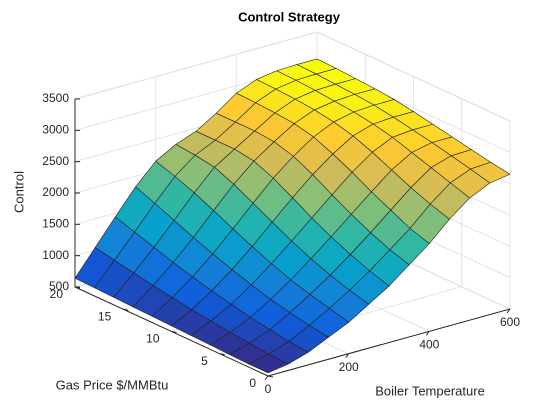  Describe the element at coordinates (55, 130) in the screenshot. I see `z-tick-label: 3000` at that location.